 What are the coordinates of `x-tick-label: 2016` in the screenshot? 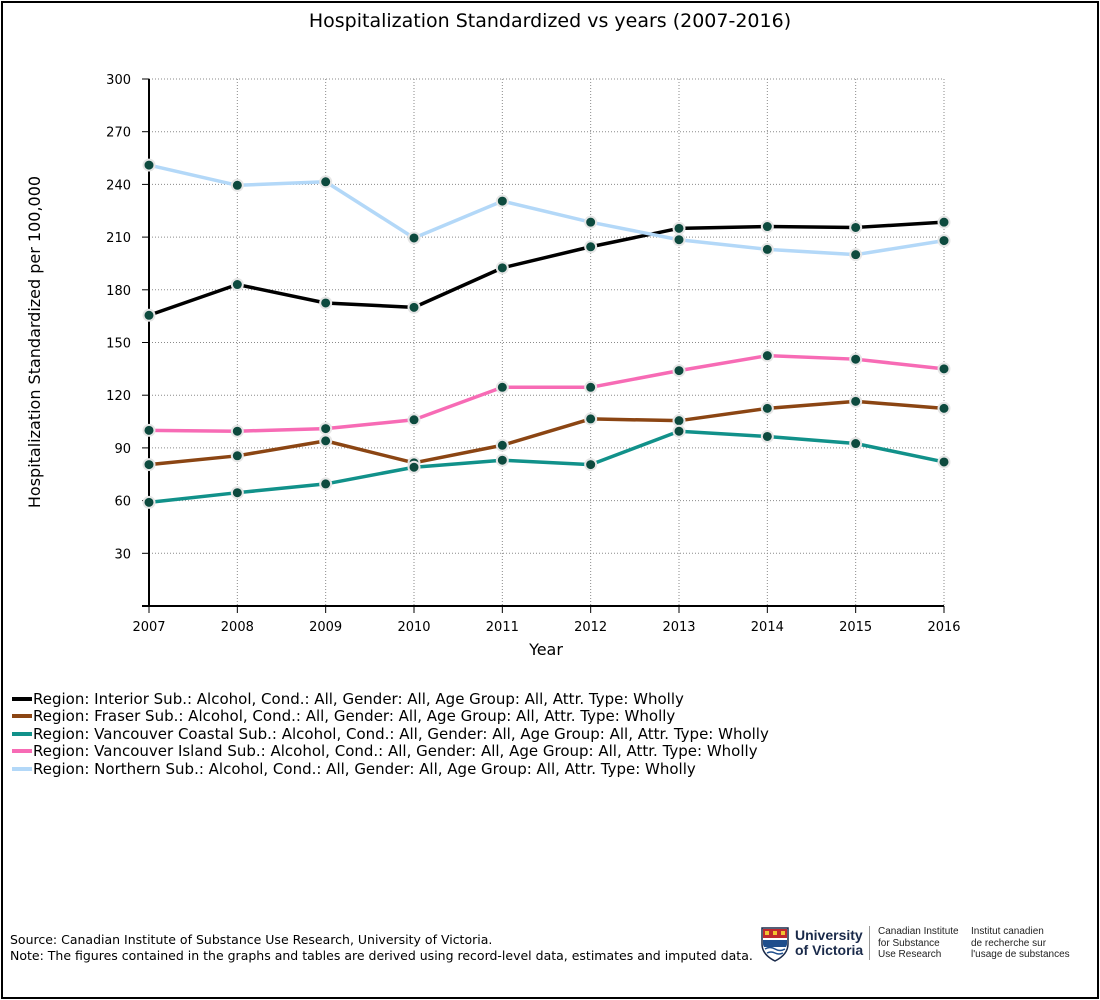 It's located at (943, 627).